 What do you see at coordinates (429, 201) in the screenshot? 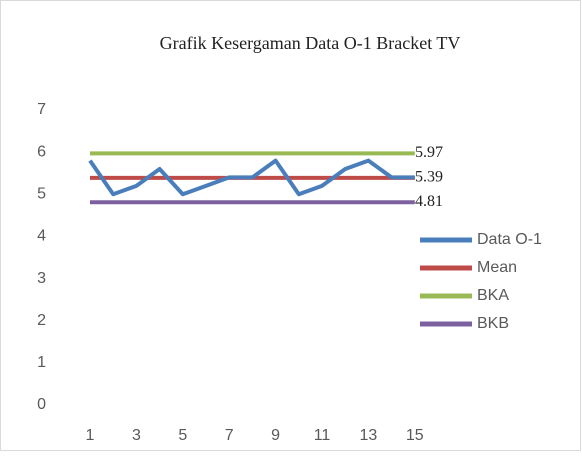
I see `data-label: 4.81` at bounding box center [429, 201].